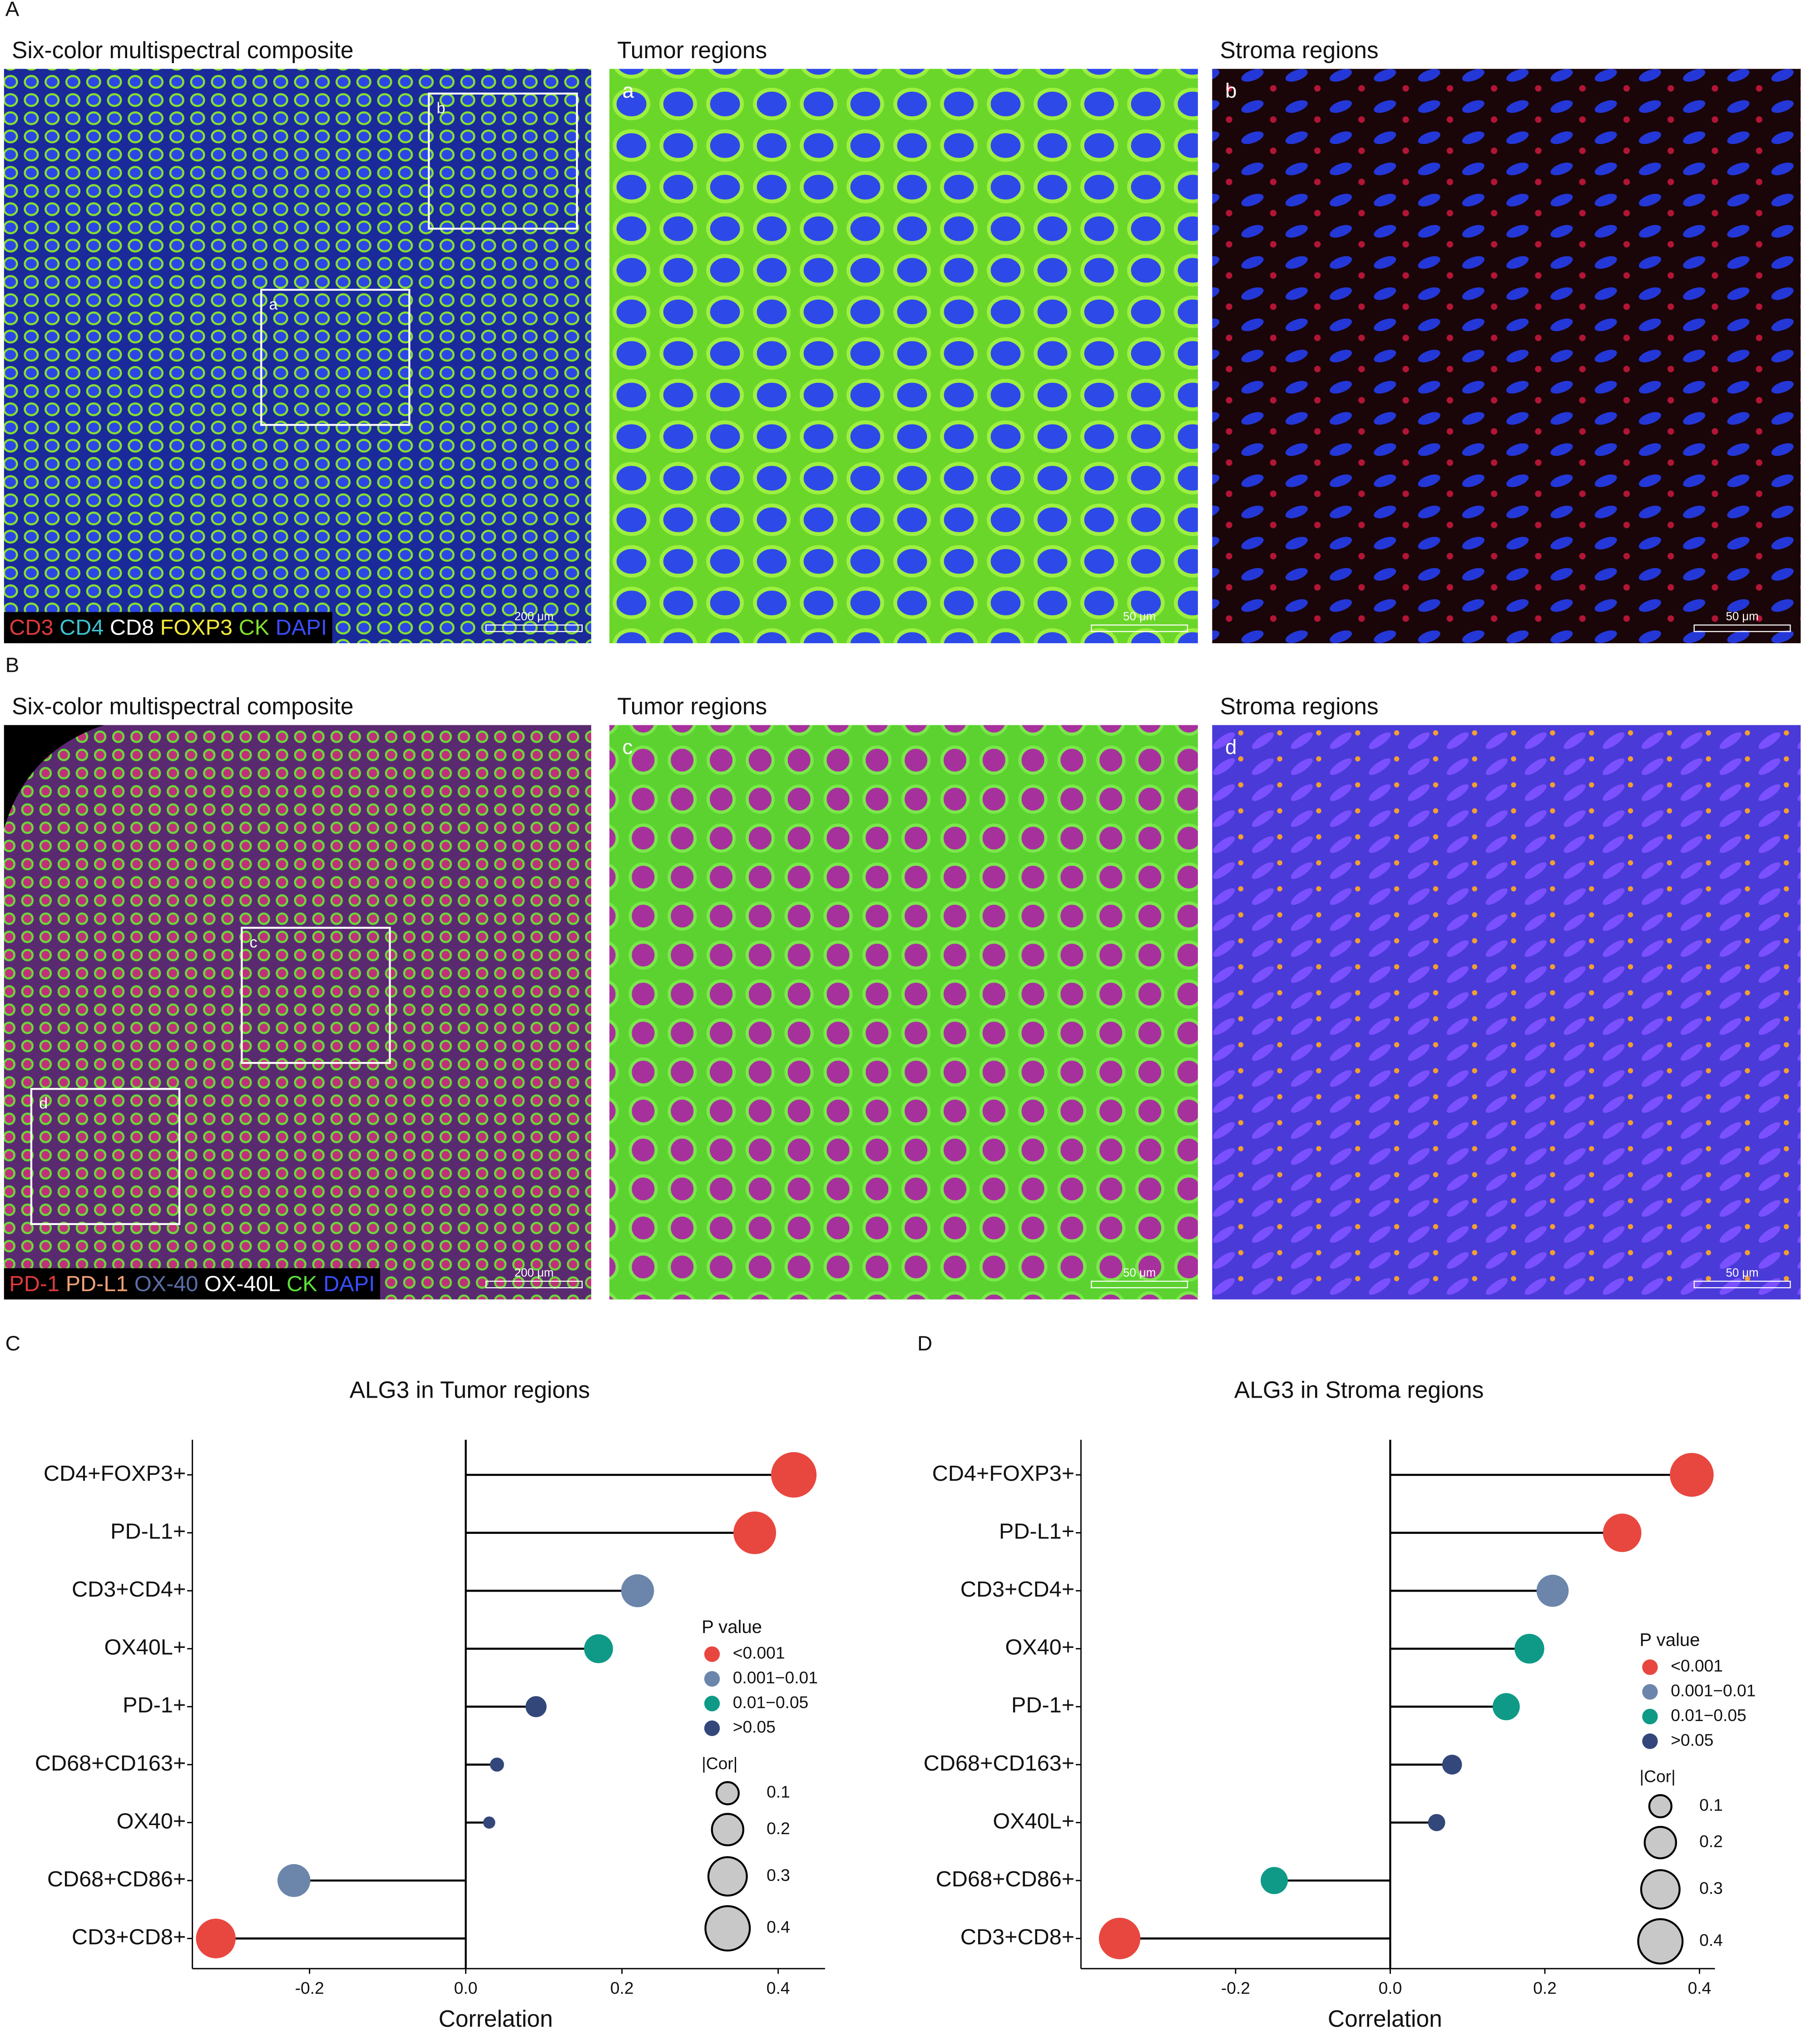 The image size is (1806, 2044). I want to click on inset-label: d, so click(43, 1104).